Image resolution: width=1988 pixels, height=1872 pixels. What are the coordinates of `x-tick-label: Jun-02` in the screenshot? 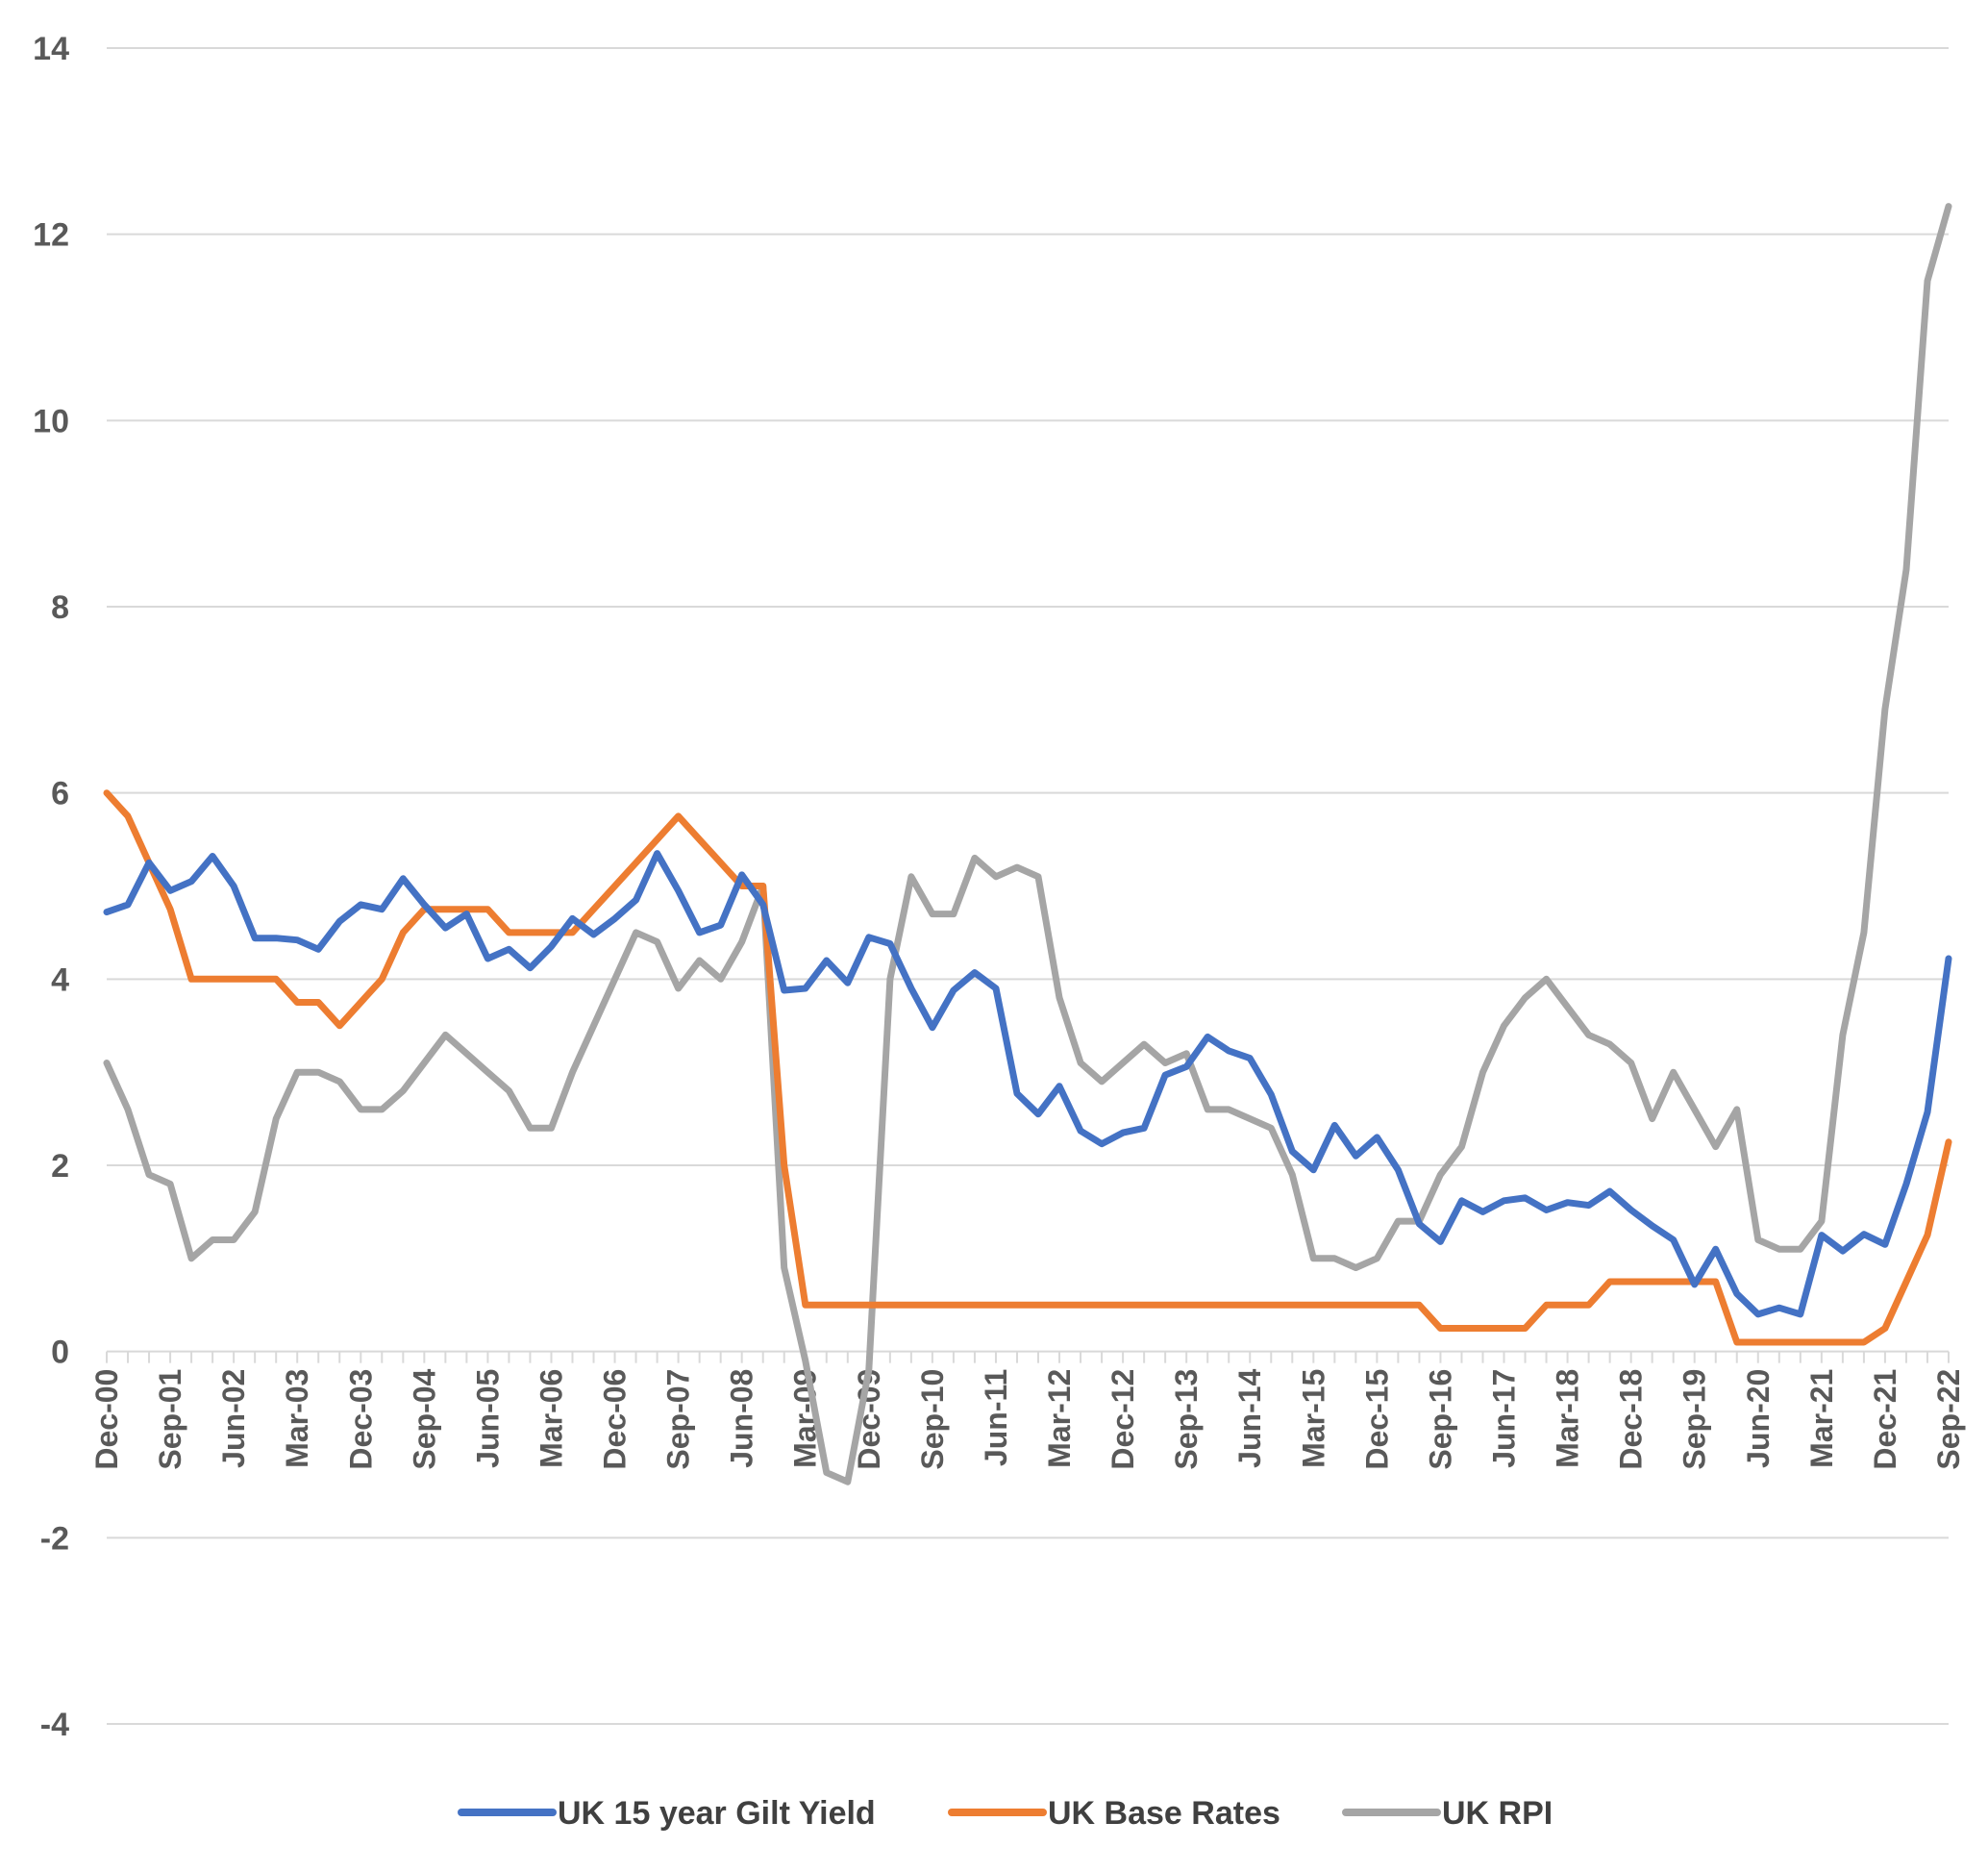 It's located at (233, 1419).